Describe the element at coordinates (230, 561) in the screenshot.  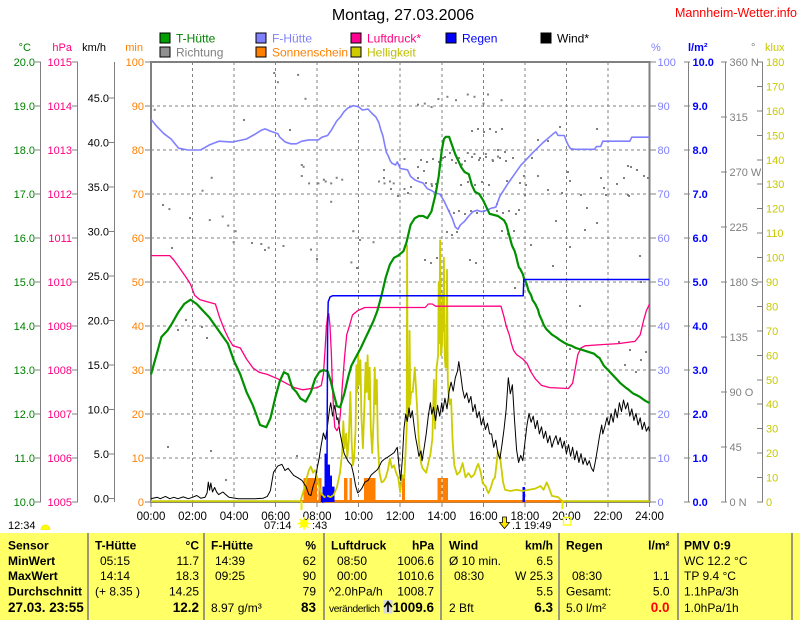
I see `svg-text: 14:39` at that location.